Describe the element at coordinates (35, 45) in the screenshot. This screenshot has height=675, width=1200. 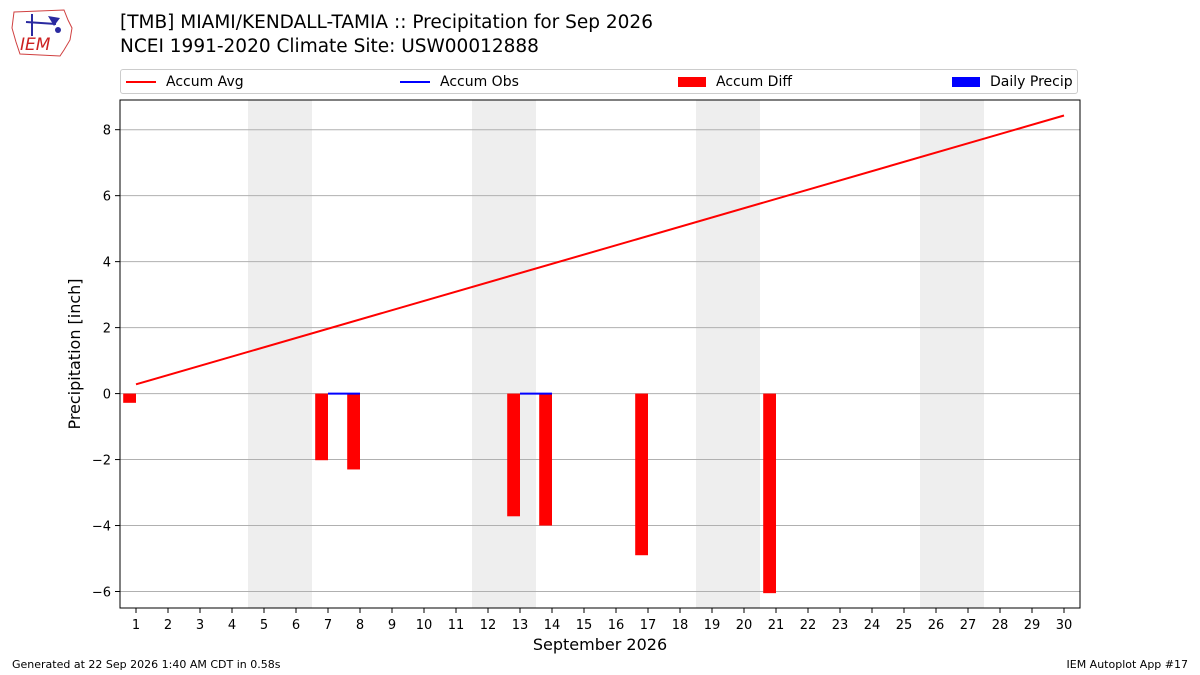
I see `logo-text: IEM` at that location.